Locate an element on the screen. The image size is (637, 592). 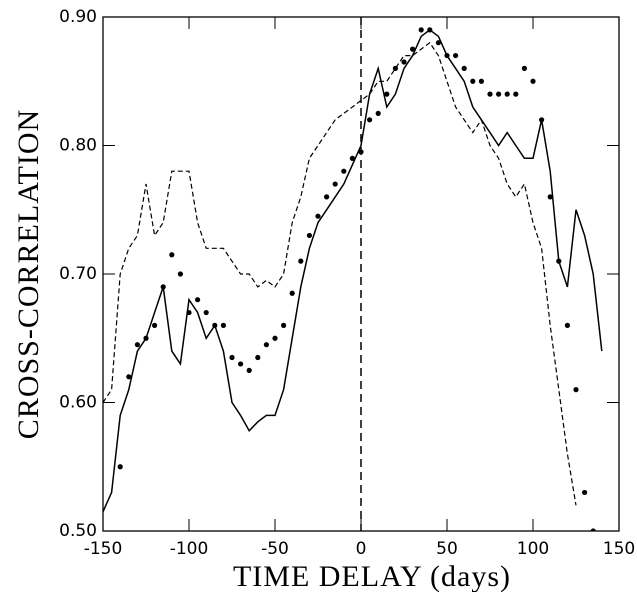
x-tick-label: 150 is located at coordinates (619, 549).